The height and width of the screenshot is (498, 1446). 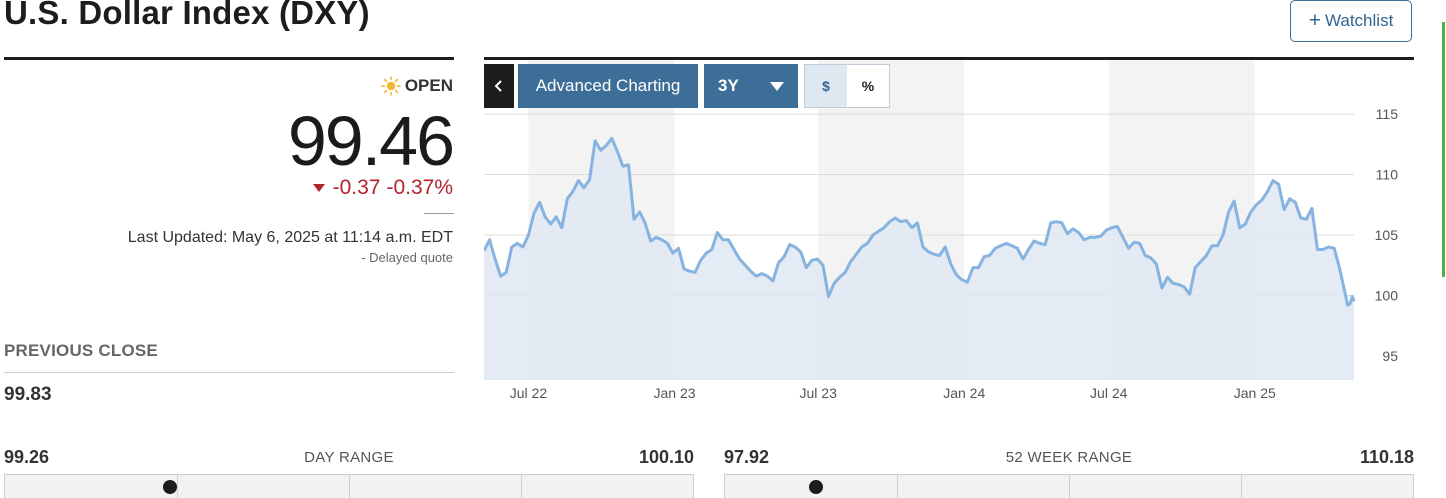 What do you see at coordinates (229, 372) in the screenshot?
I see `previous-close-divider` at bounding box center [229, 372].